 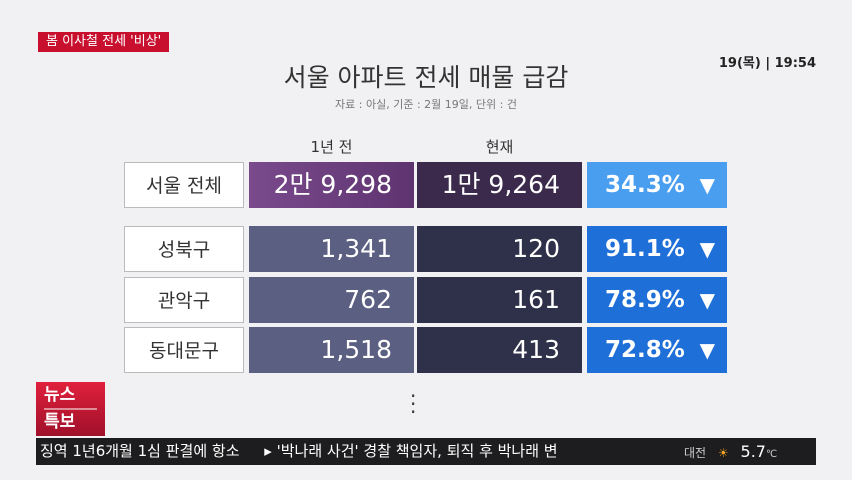 What do you see at coordinates (767, 63) in the screenshot?
I see `clock: 19(목) | 19:54` at bounding box center [767, 63].